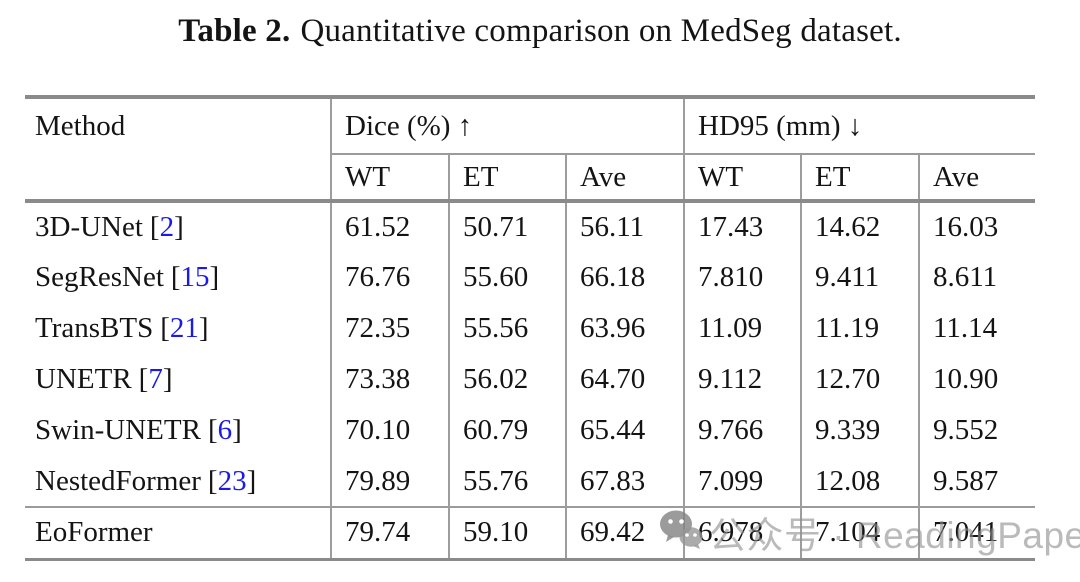  What do you see at coordinates (507, 533) in the screenshot?
I see `value-cell: 59.10` at bounding box center [507, 533].